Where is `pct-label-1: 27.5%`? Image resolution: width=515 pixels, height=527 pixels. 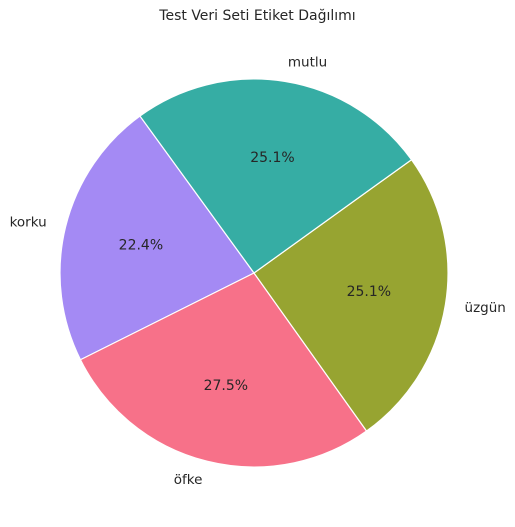
pct-label-1: 27.5% is located at coordinates (226, 386).